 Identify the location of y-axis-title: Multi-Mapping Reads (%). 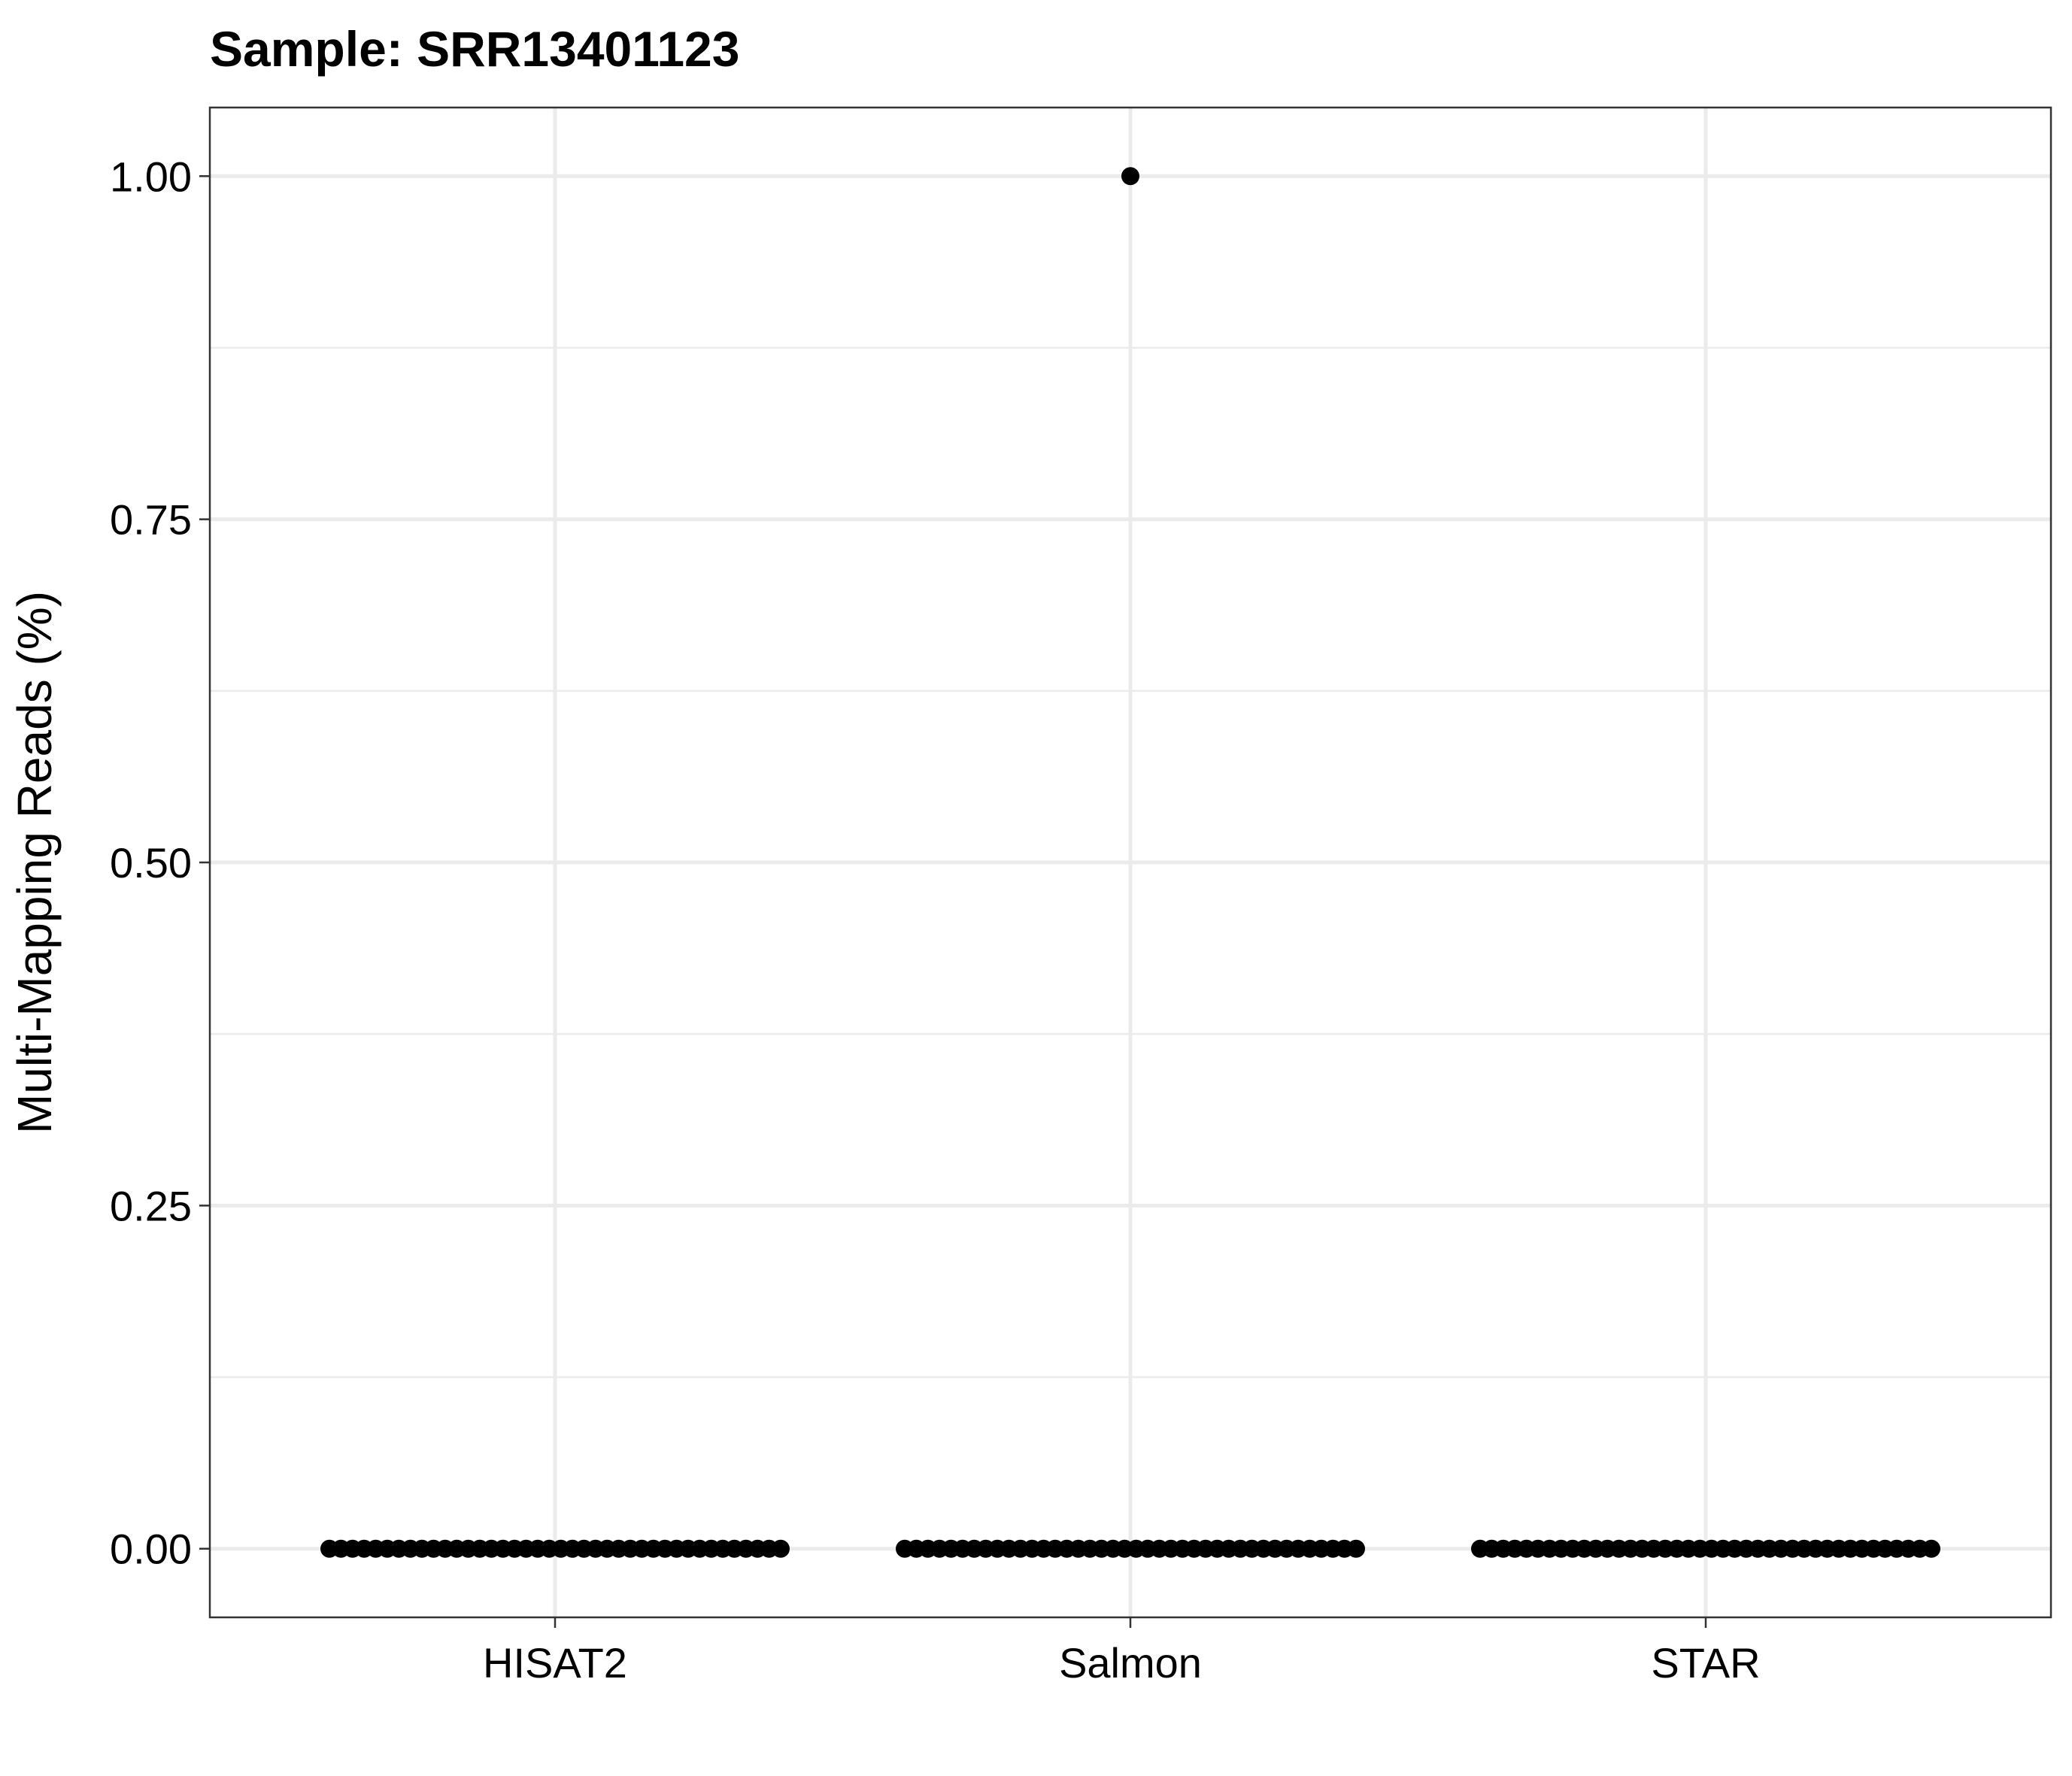
(35, 863).